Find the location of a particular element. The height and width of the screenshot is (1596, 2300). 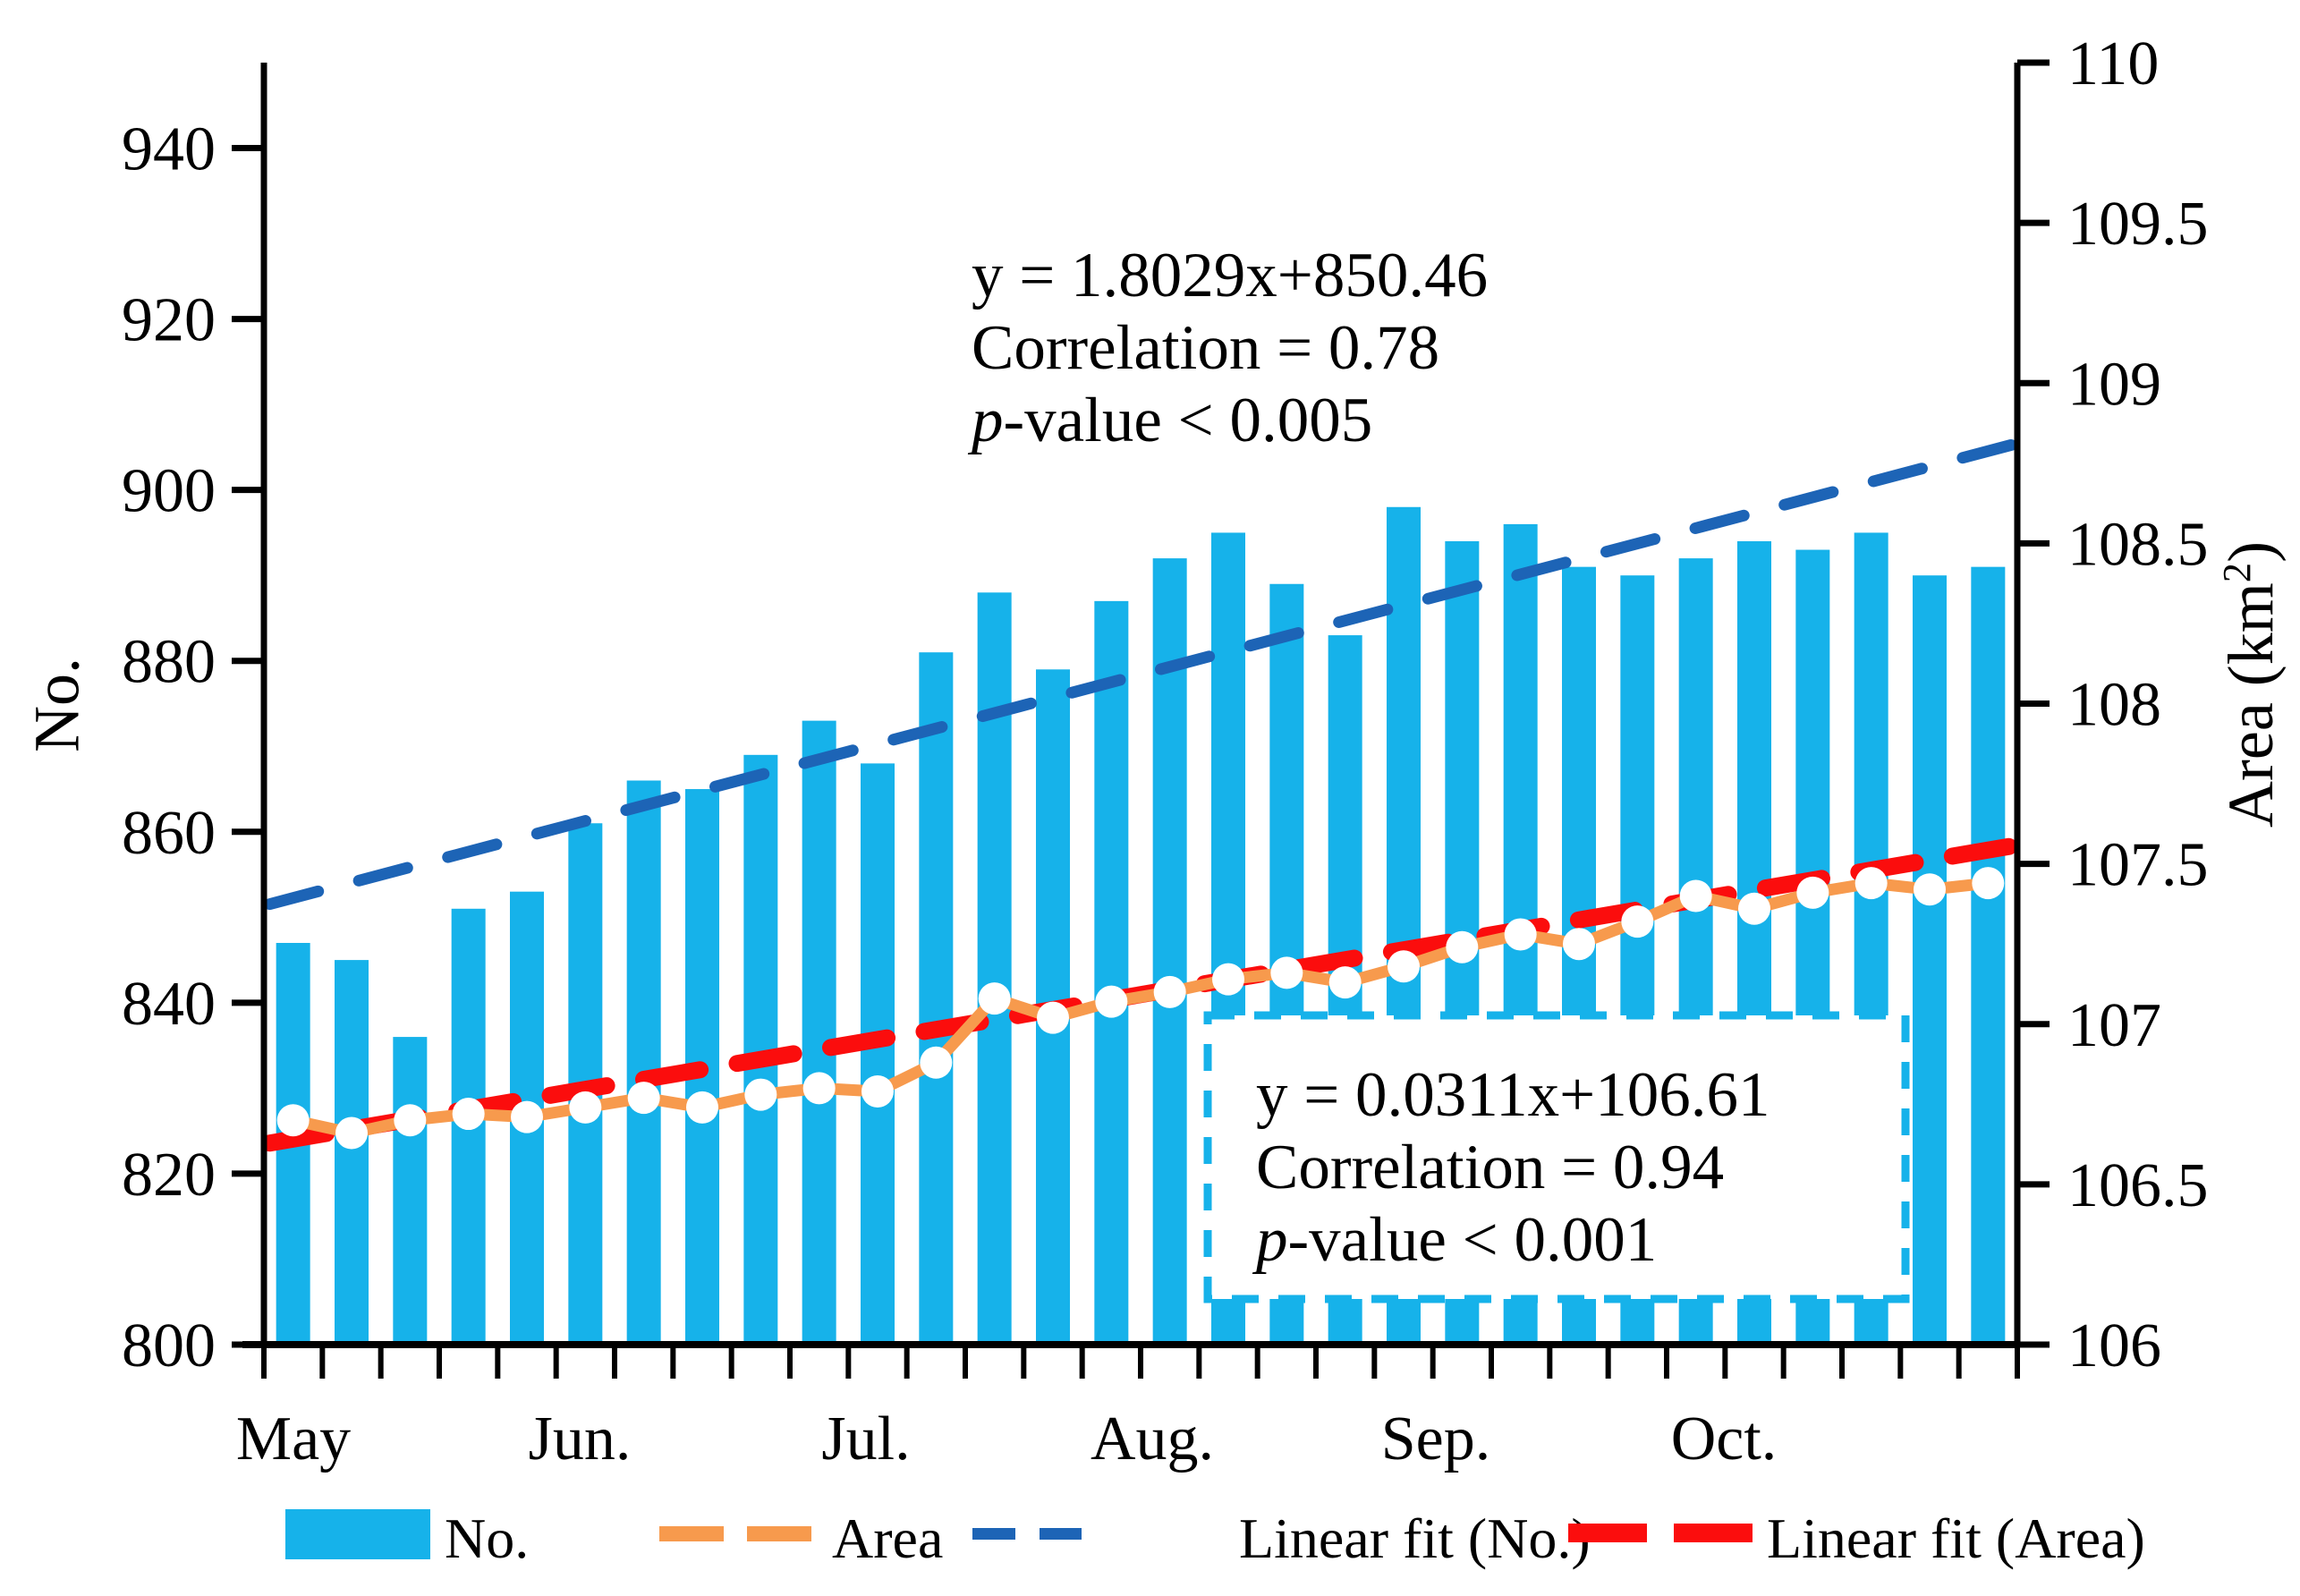

right-axis-tick-label: 110 is located at coordinates (2113, 64).